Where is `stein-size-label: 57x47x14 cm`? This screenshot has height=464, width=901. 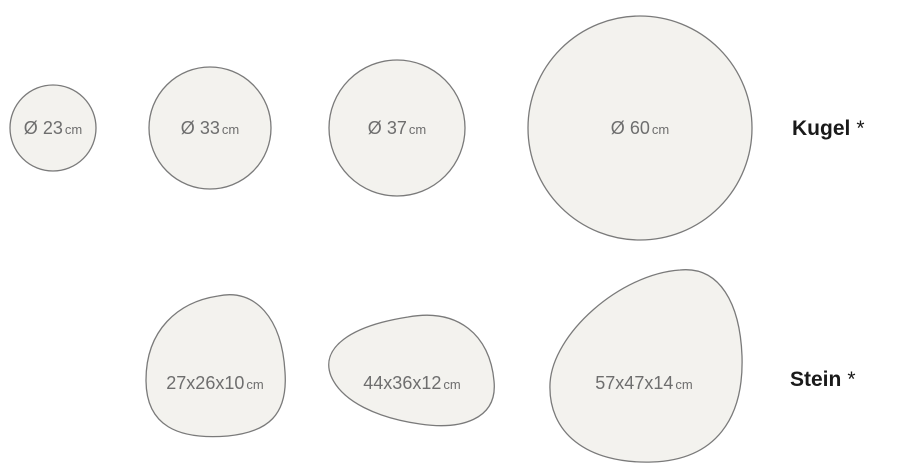
stein-size-label: 57x47x14 cm is located at coordinates (643, 383).